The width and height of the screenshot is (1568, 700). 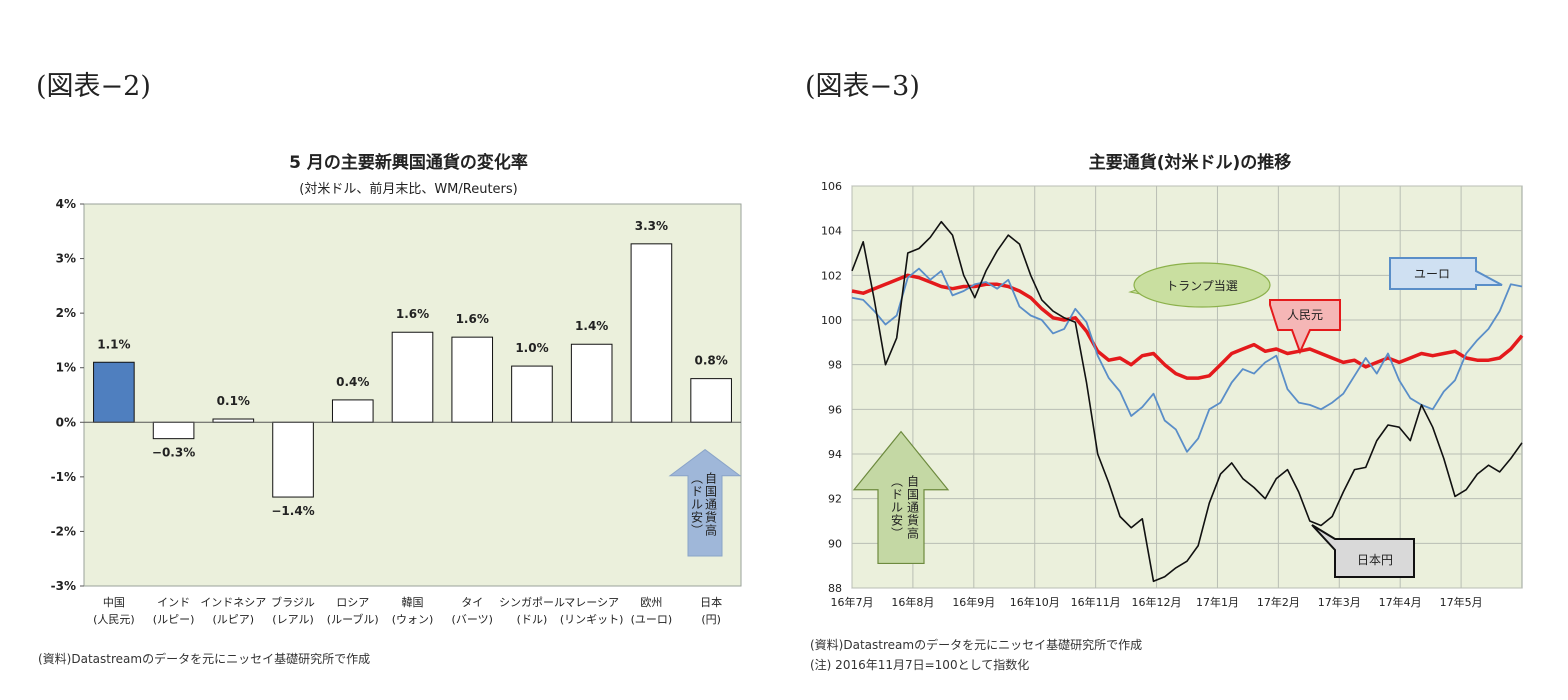 I want to click on line-x-tick-label: 16年11月, so click(x=1096, y=602).